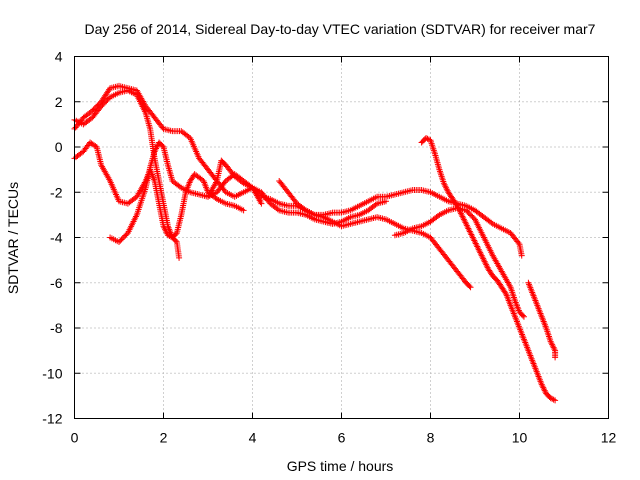  What do you see at coordinates (342, 438) in the screenshot?
I see `x-tick-label: 6` at bounding box center [342, 438].